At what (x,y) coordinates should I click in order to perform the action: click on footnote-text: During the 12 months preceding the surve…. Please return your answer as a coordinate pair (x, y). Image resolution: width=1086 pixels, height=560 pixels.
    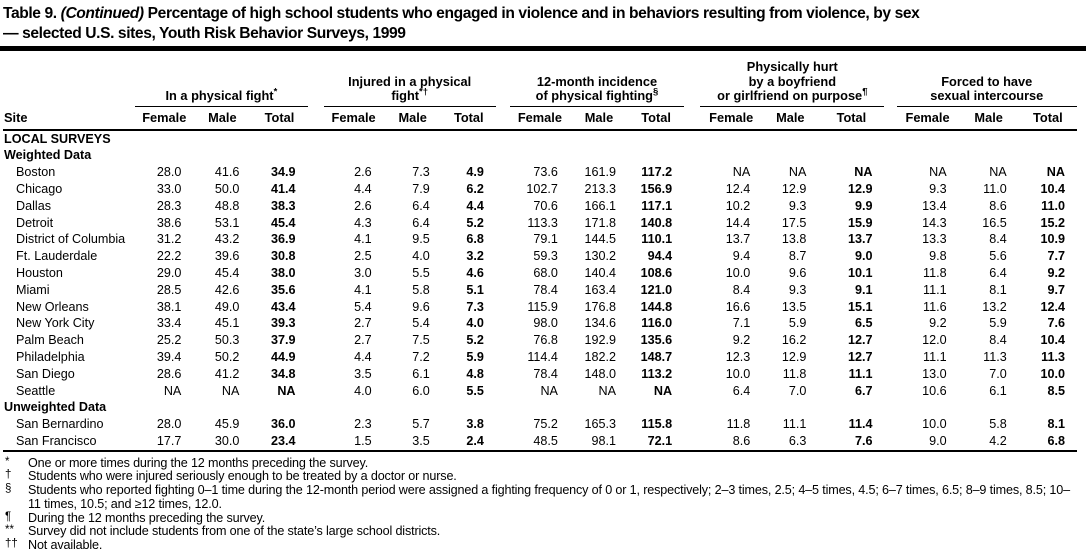
    Looking at the image, I should click on (147, 517).